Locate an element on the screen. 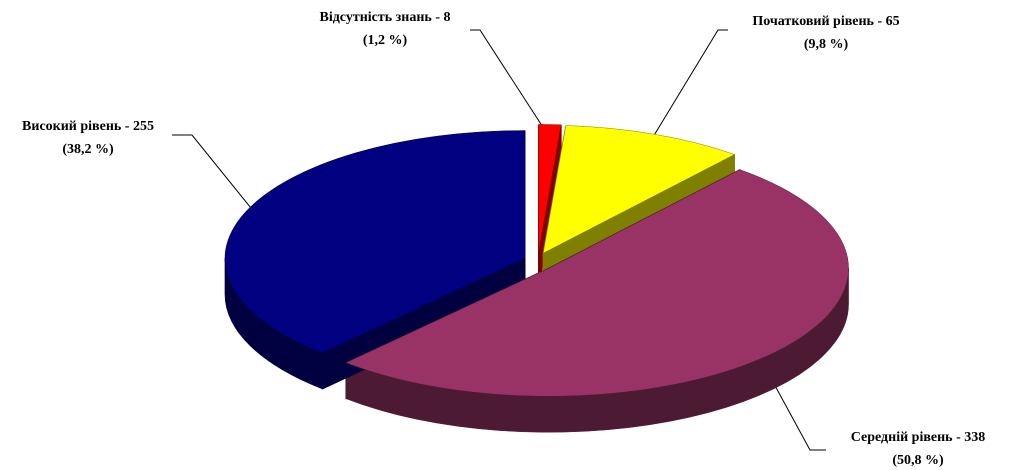  slice-percent-label: (50,8 %) is located at coordinates (918, 460).